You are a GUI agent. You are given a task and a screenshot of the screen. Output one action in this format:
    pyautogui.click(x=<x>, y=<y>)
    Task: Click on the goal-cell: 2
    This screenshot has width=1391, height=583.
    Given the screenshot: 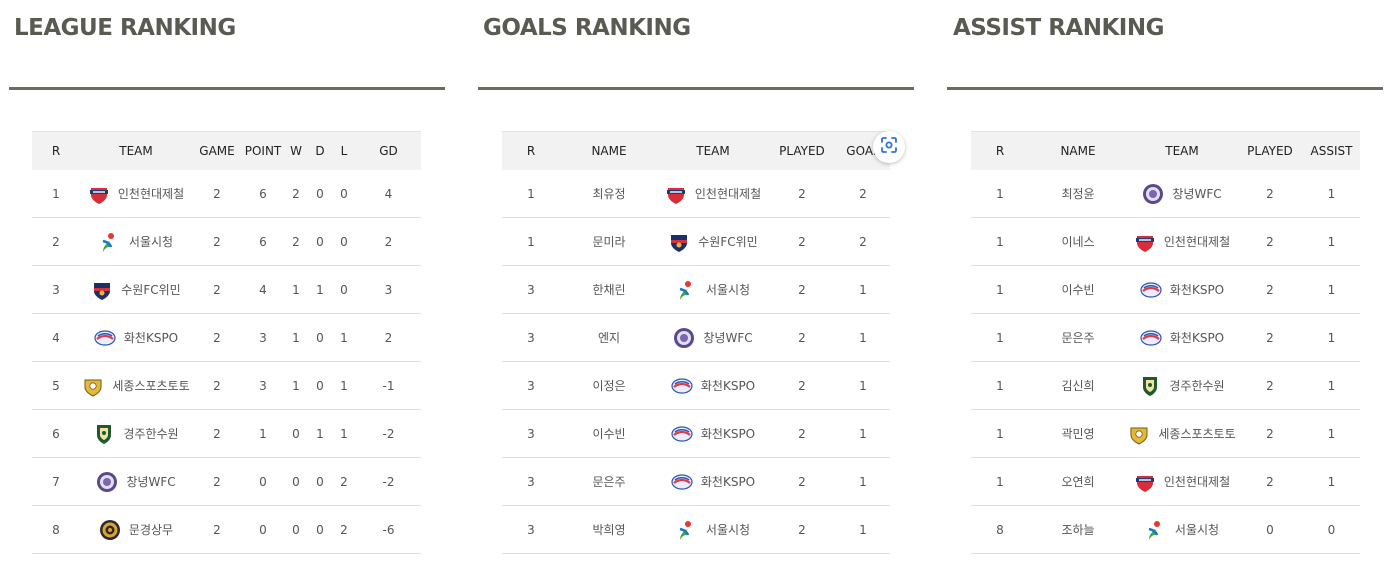 What is the action you would take?
    pyautogui.click(x=863, y=241)
    